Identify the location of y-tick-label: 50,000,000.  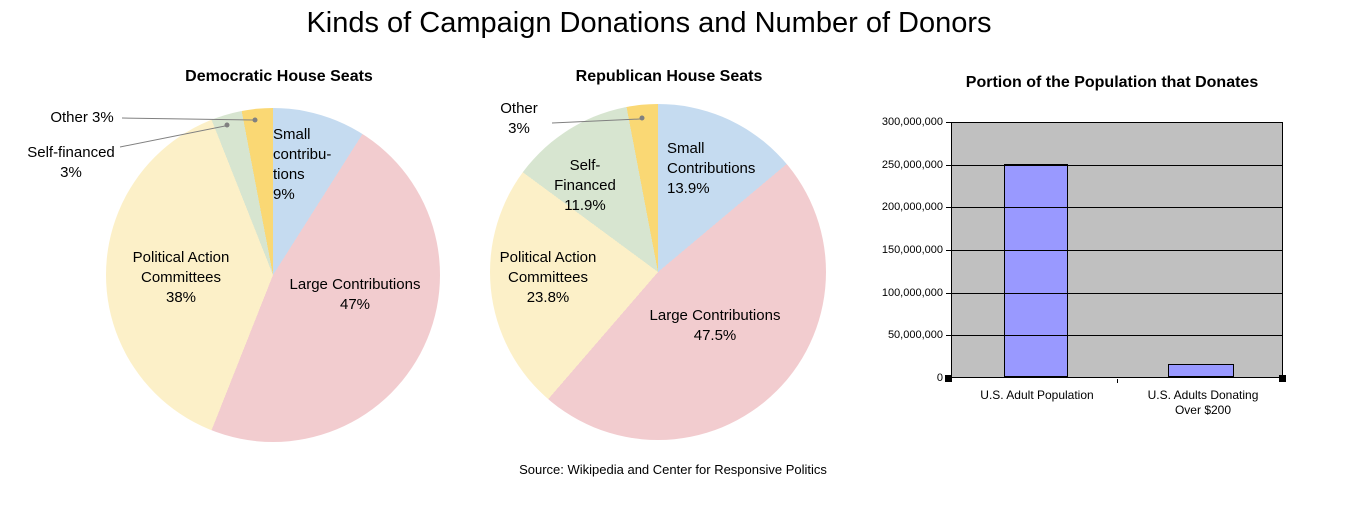
(915, 335).